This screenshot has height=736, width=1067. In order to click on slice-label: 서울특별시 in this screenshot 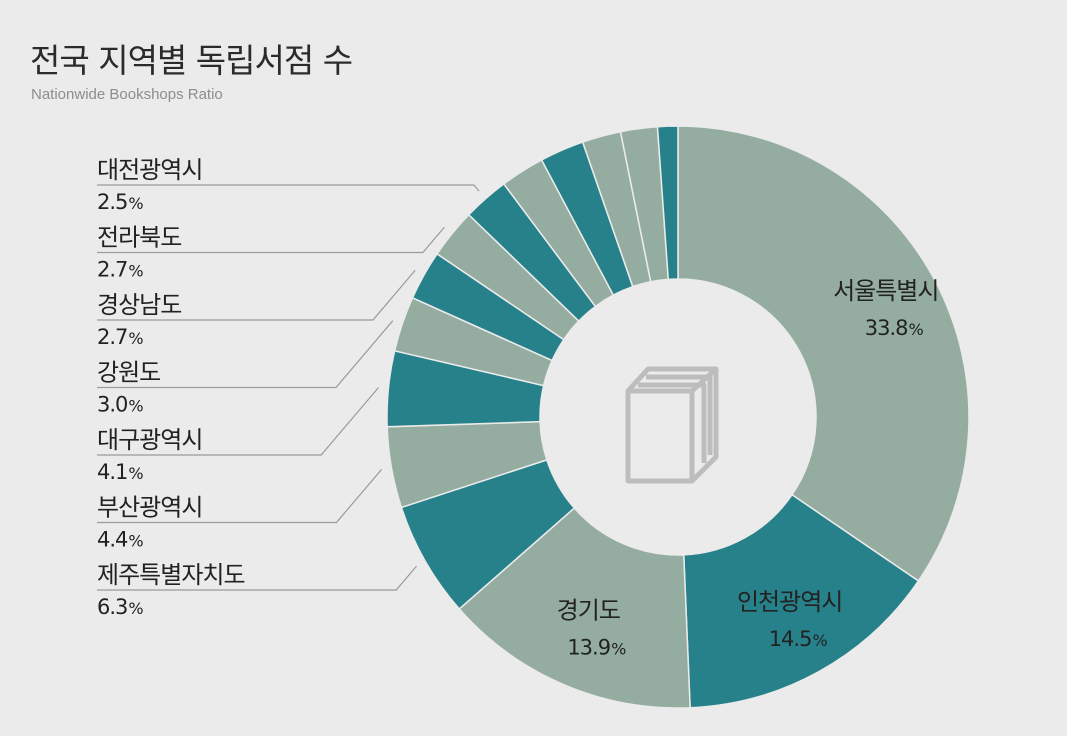, I will do `click(885, 291)`.